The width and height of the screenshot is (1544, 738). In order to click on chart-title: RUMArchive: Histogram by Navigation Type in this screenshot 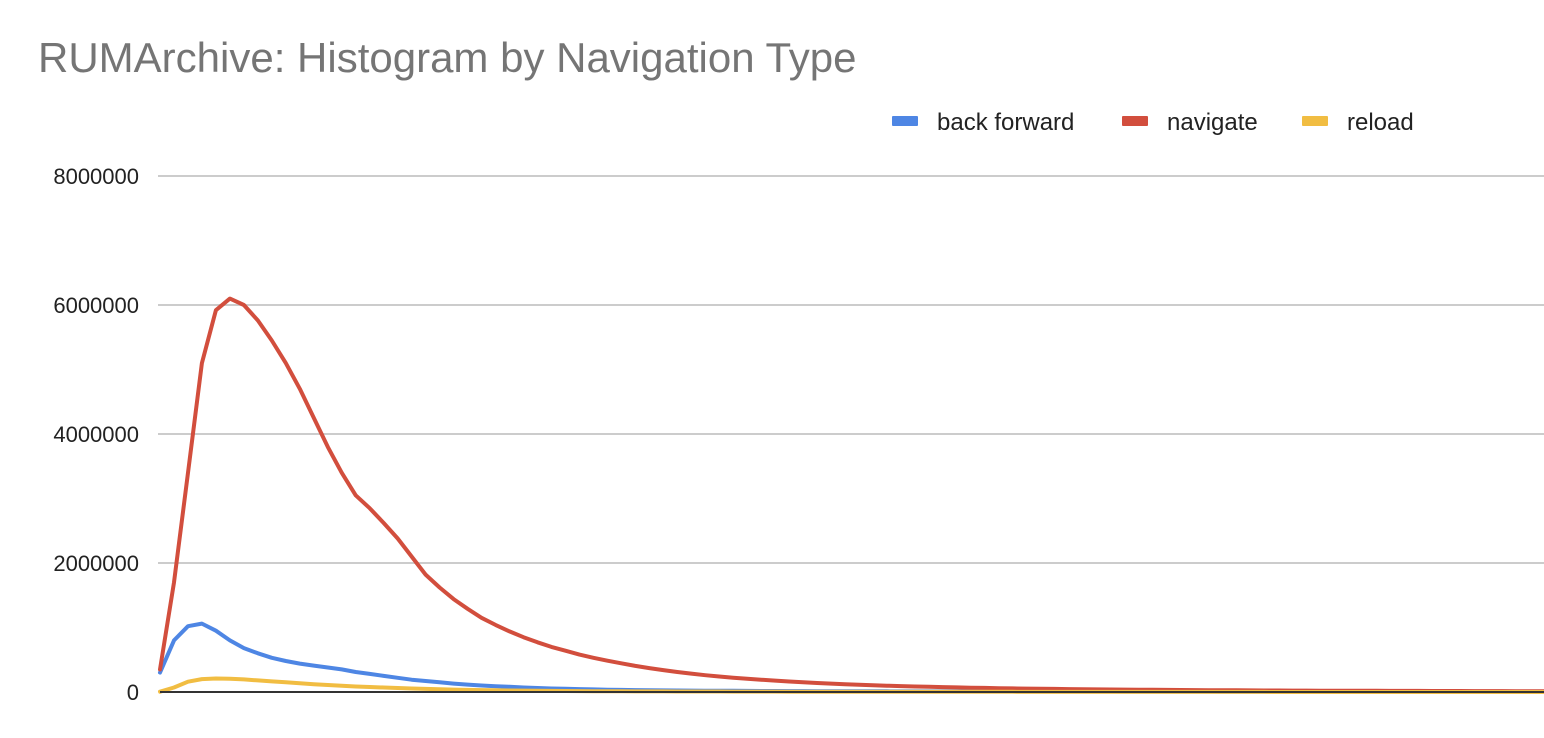, I will do `click(447, 57)`.